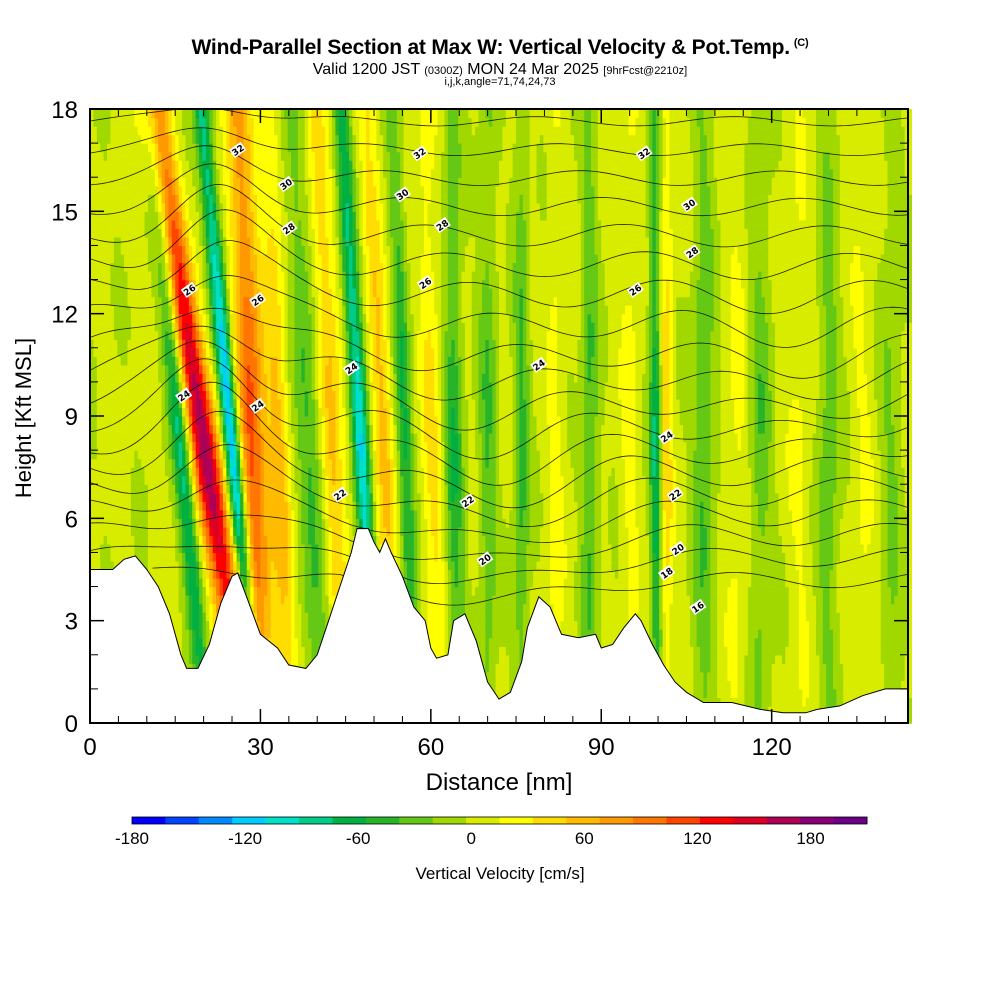 The width and height of the screenshot is (1000, 1000). Describe the element at coordinates (71, 622) in the screenshot. I see `y-tick-label: 3` at that location.